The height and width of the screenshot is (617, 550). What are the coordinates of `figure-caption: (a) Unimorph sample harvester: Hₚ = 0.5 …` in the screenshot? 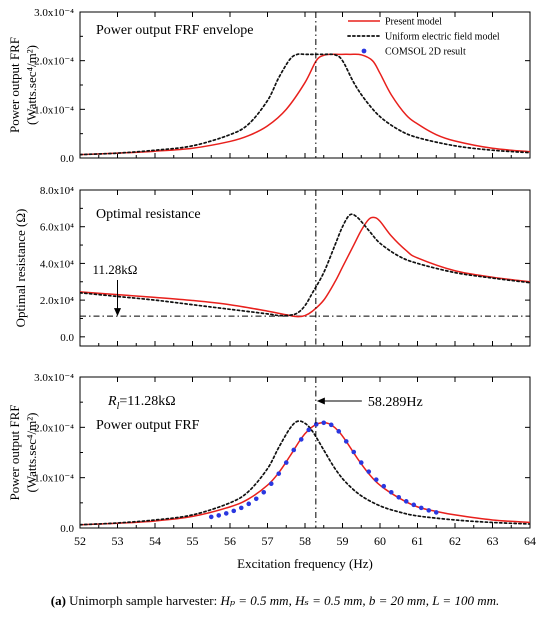 It's located at (275, 601).